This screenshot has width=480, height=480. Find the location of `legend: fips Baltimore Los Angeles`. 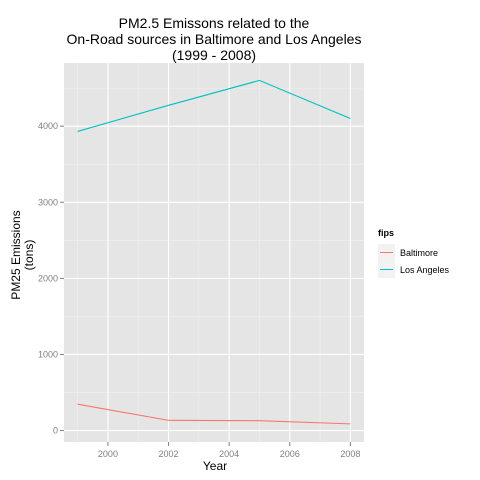

legend: fips Baltimore Los Angeles is located at coordinates (413, 253).